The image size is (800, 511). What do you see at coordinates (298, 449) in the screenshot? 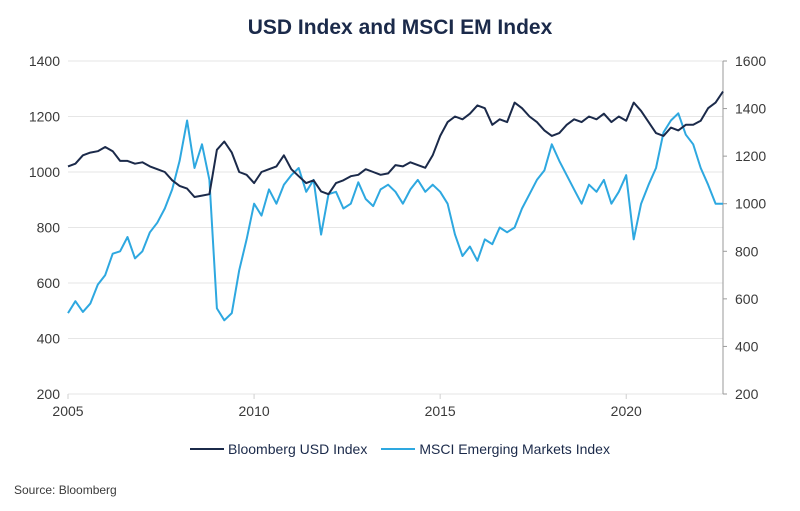
I see `legend-label-usd: Bloomberg USD Index` at bounding box center [298, 449].